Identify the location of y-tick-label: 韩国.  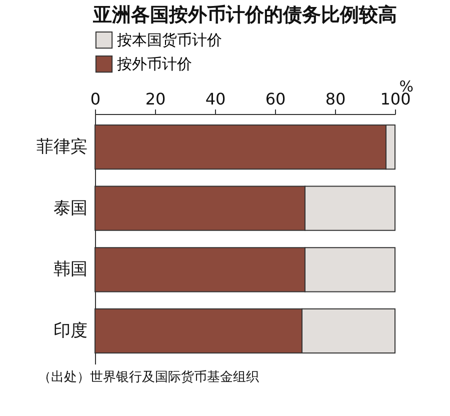
(71, 270).